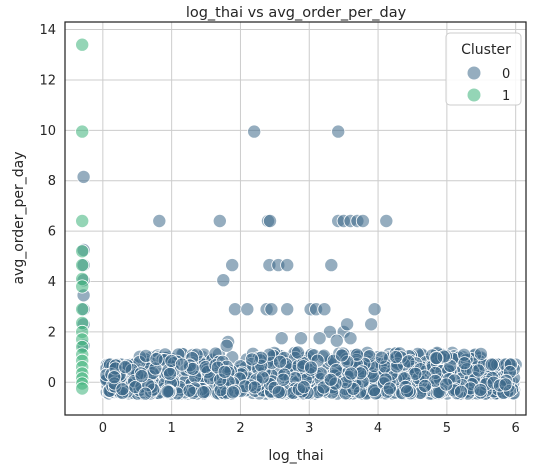  What do you see at coordinates (378, 428) in the screenshot?
I see `x-tick-label: 4` at bounding box center [378, 428].